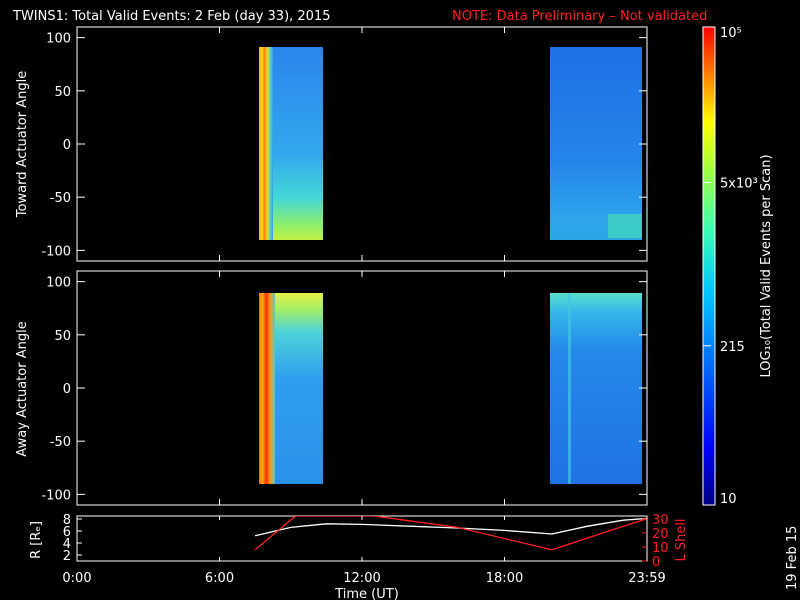 The height and width of the screenshot is (600, 800). Describe the element at coordinates (60, 198) in the screenshot. I see `top-y-tick-label: -50` at that location.